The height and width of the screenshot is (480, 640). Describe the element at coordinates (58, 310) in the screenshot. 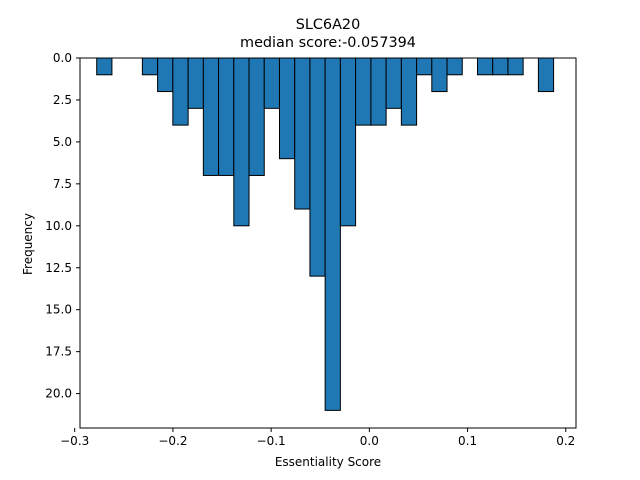

I see `y-tick-label: 15.0` at that location.